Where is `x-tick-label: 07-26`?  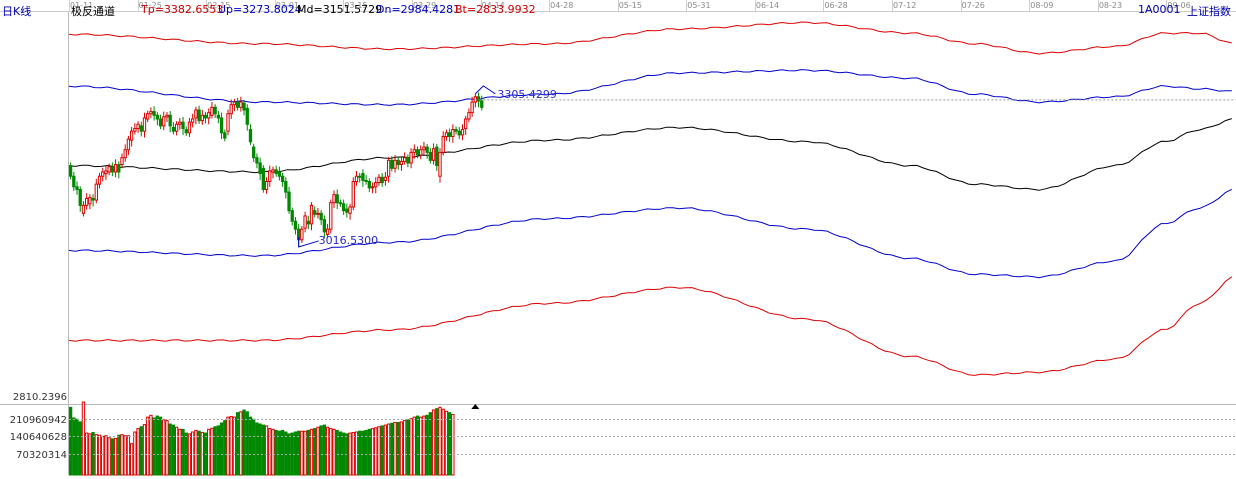
x-tick-label: 07-26 is located at coordinates (973, 5).